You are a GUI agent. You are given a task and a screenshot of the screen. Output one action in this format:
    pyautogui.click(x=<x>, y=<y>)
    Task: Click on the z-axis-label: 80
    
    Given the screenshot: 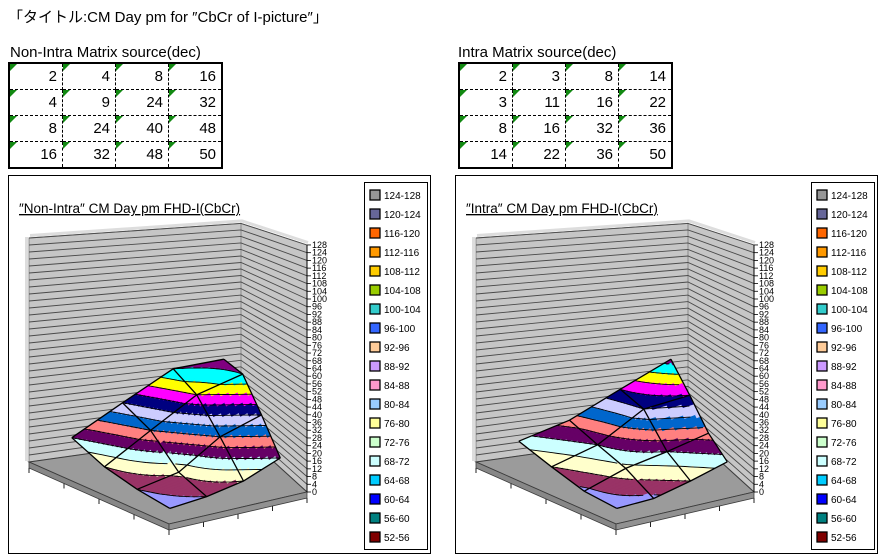 What is the action you would take?
    pyautogui.click(x=317, y=338)
    